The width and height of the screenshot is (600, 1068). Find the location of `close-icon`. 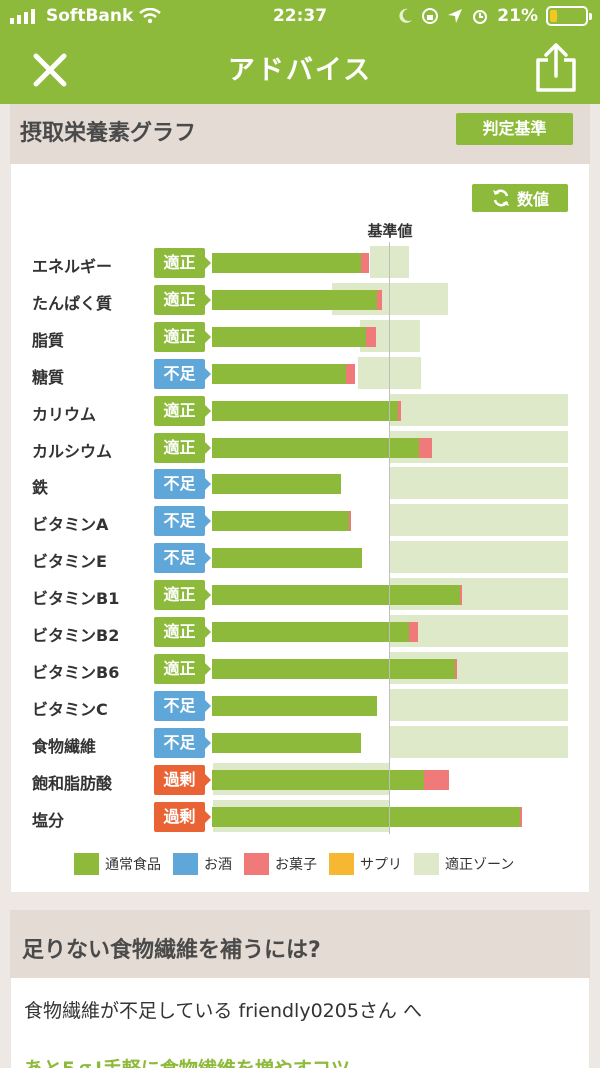

close-icon is located at coordinates (50, 70).